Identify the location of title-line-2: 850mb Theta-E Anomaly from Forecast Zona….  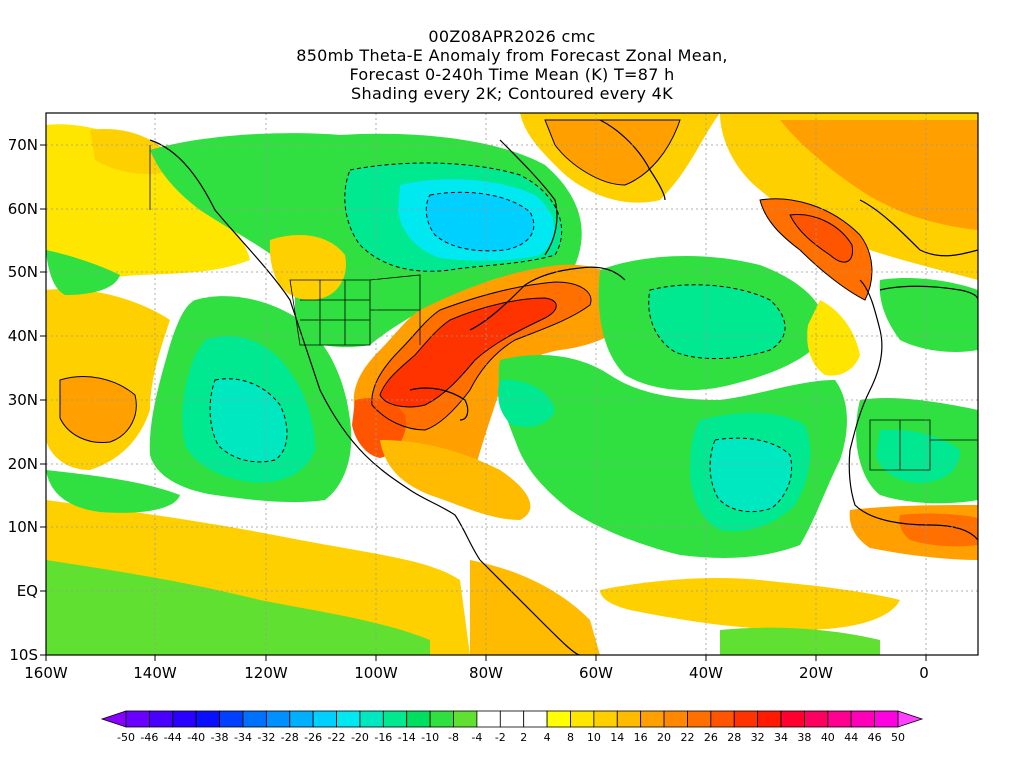
(512, 55).